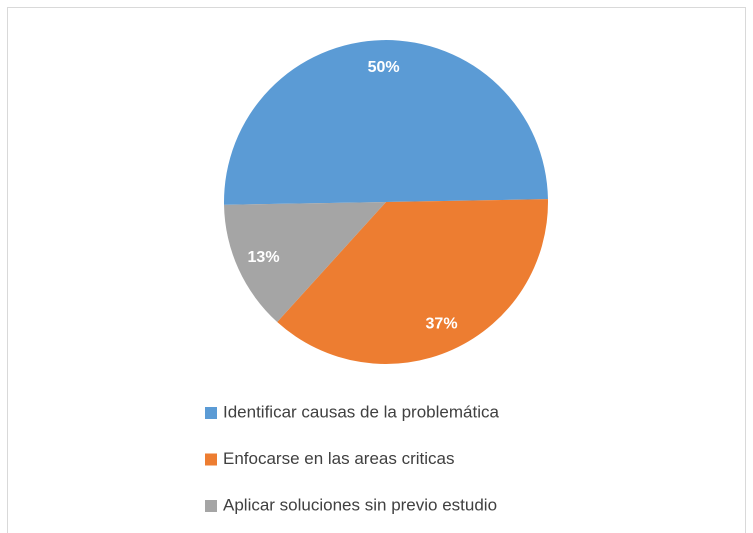 The height and width of the screenshot is (533, 753). What do you see at coordinates (442, 324) in the screenshot?
I see `data-label: 37%` at bounding box center [442, 324].